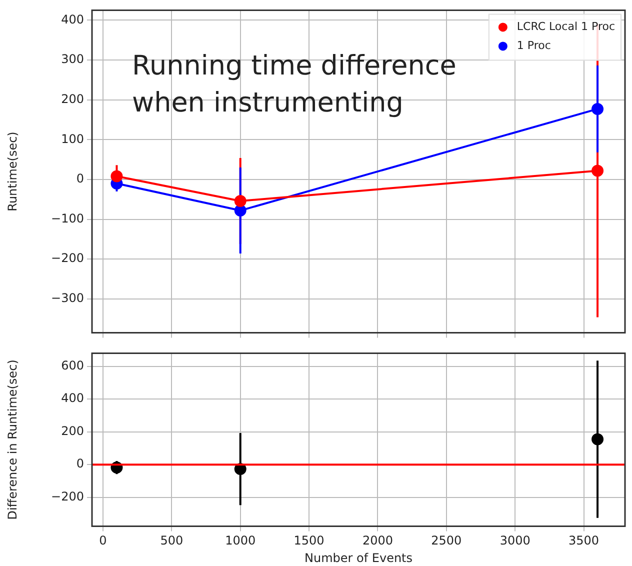 The width and height of the screenshot is (632, 566). I want to click on x-tick-label: 2500, so click(446, 541).